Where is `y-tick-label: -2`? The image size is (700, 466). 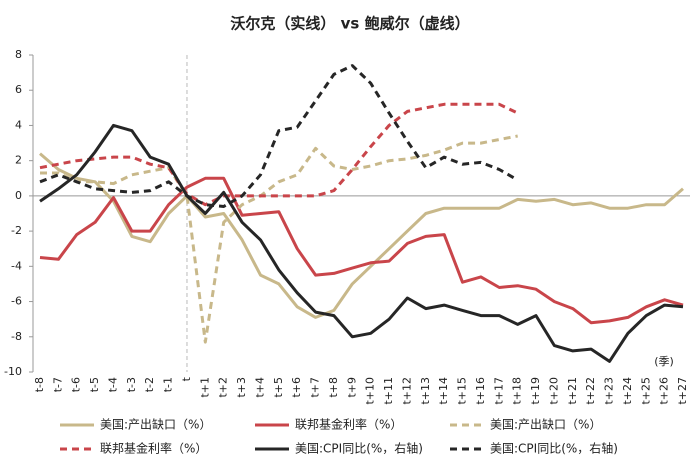
y-tick-label: -2 is located at coordinates (16, 230).